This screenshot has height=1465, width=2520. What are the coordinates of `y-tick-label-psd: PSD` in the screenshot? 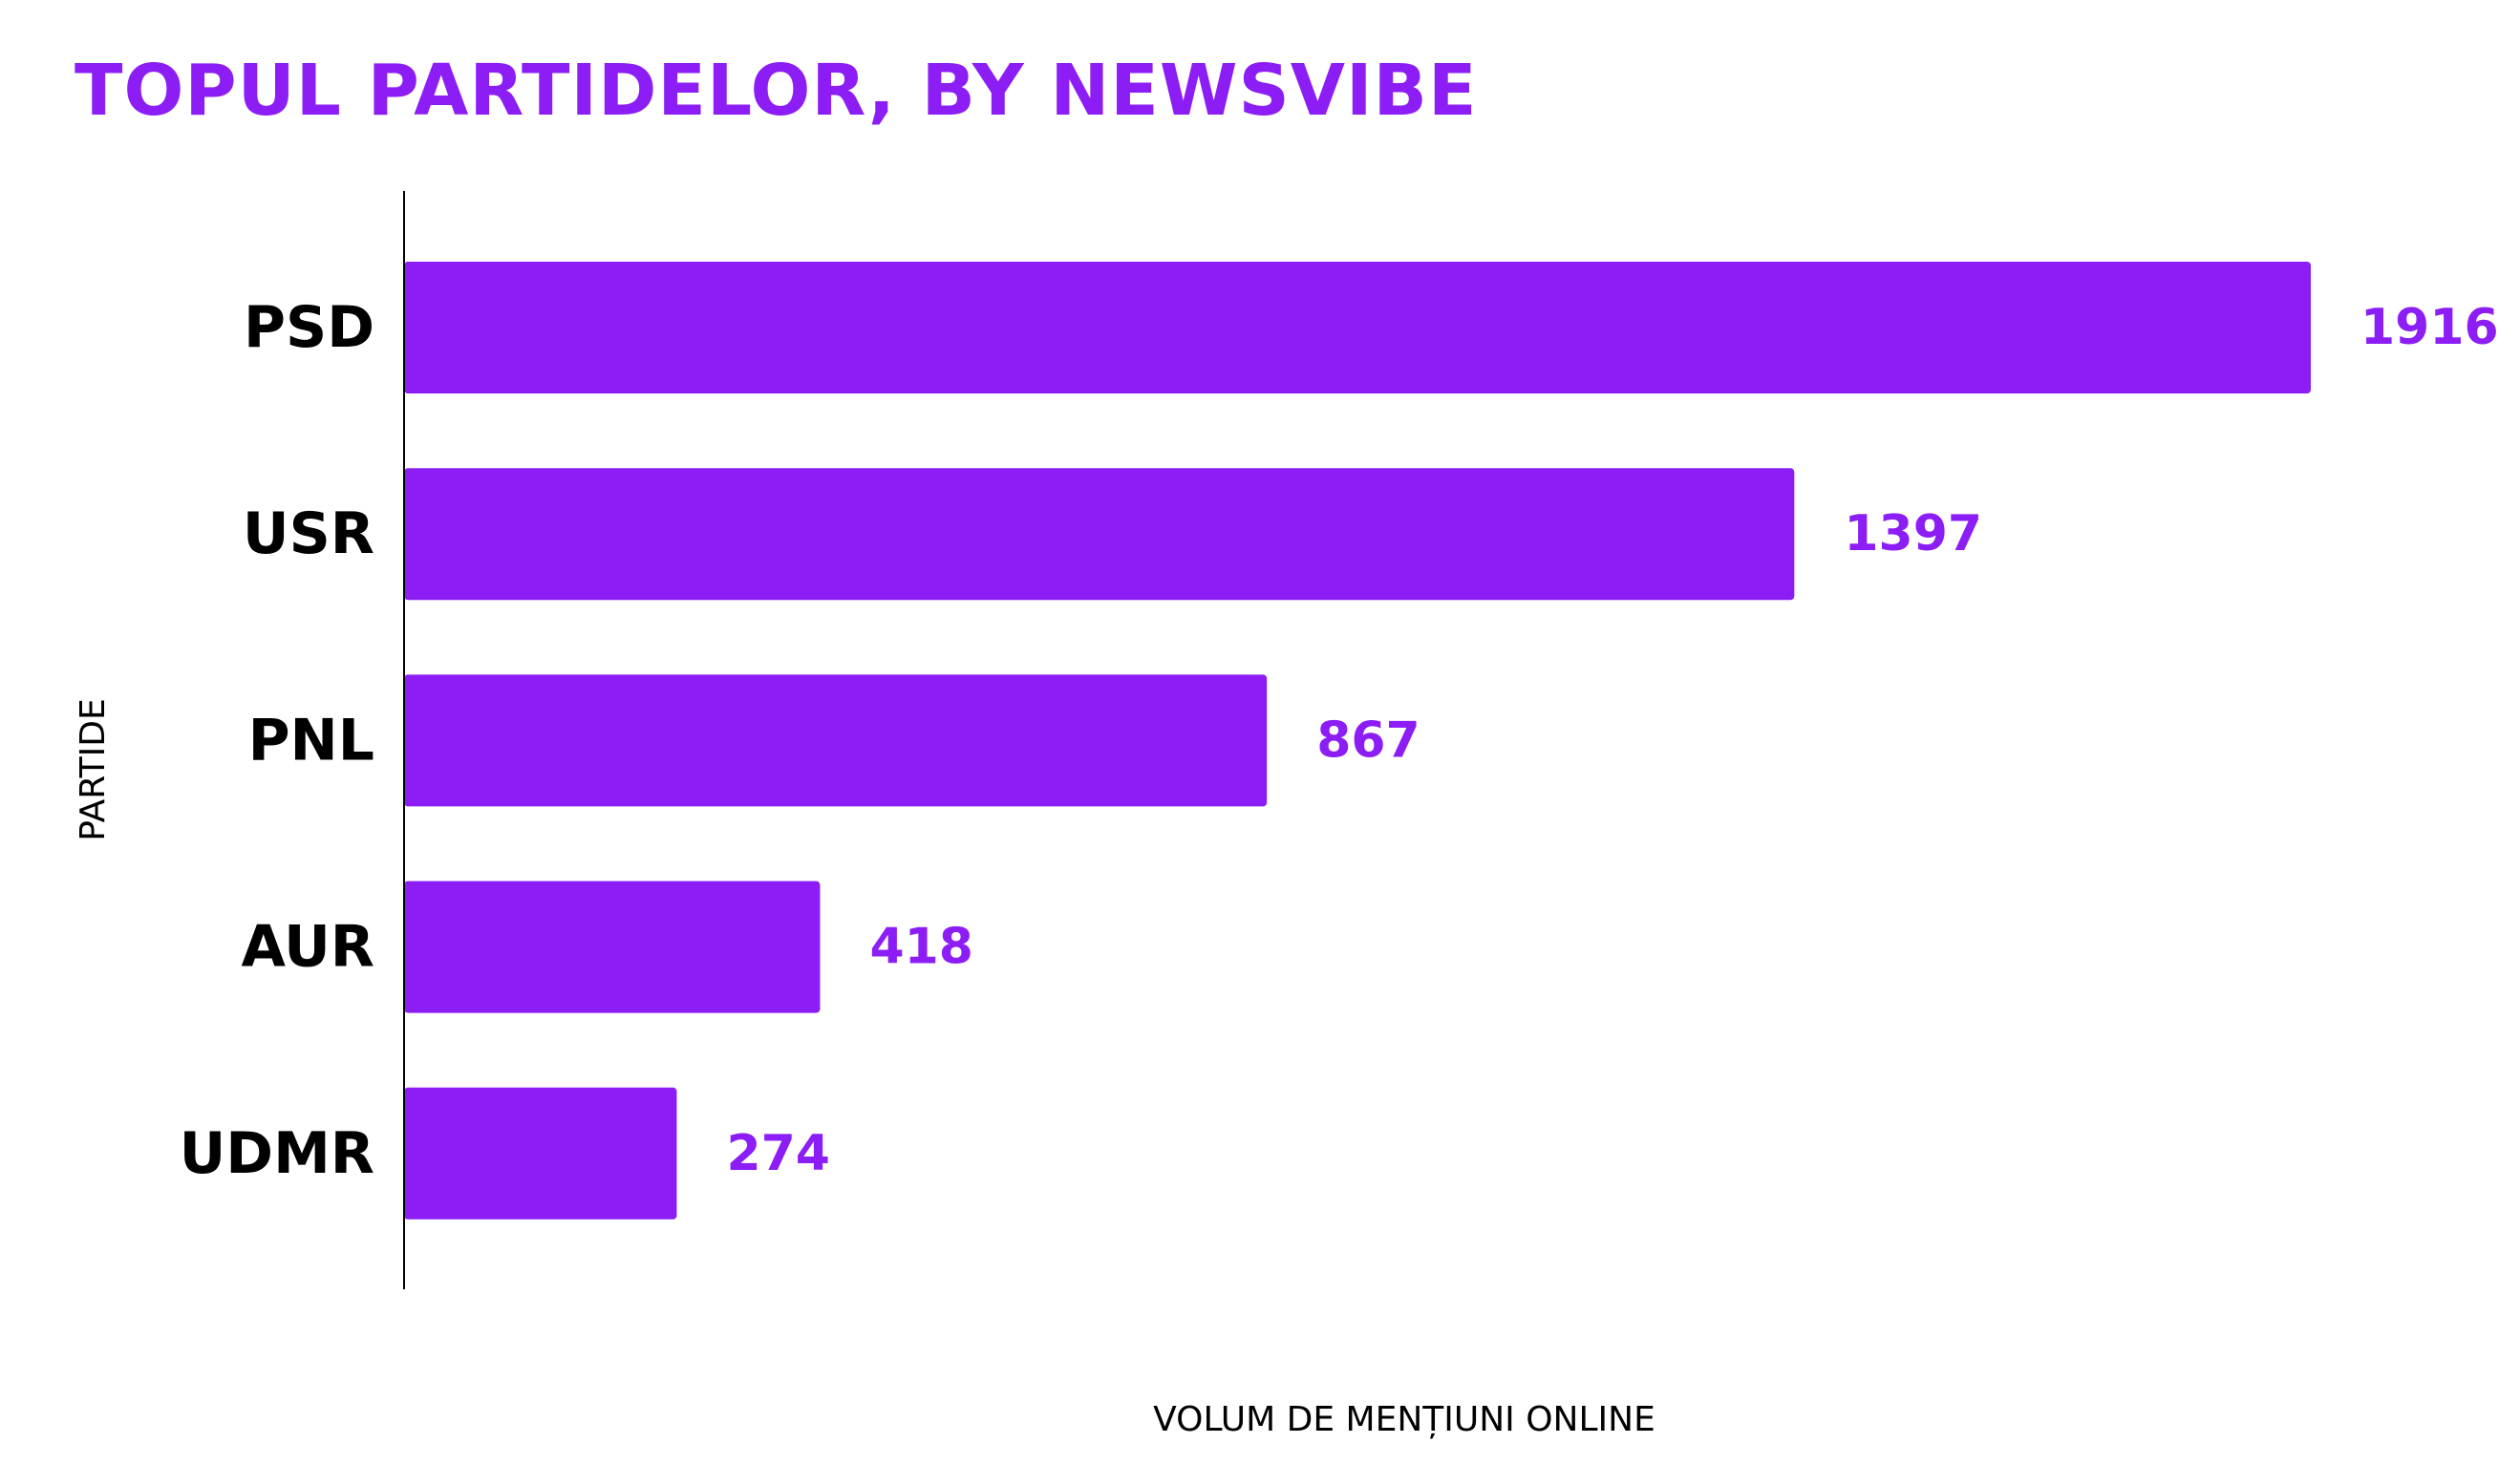 It's located at (309, 327).